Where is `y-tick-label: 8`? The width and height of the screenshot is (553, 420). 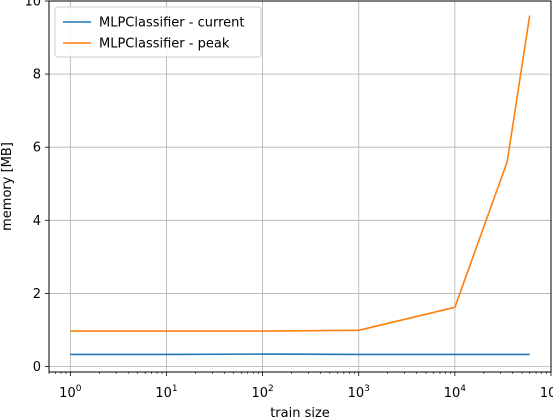
y-tick-label: 8 is located at coordinates (37, 75).